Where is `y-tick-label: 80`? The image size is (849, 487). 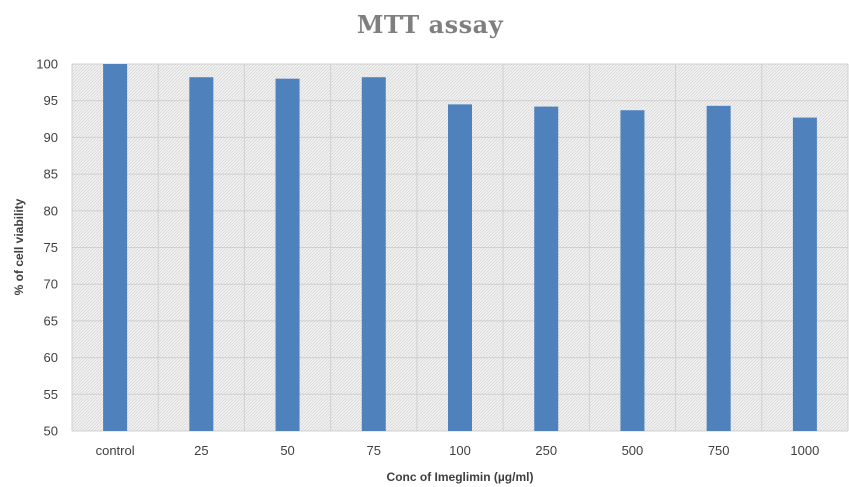
y-tick-label: 80 is located at coordinates (51, 210).